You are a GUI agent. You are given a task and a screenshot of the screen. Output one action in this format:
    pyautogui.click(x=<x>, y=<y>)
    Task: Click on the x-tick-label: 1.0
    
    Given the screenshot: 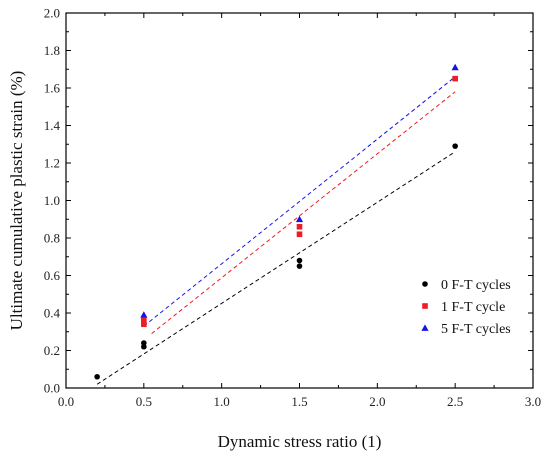 What is the action you would take?
    pyautogui.click(x=222, y=401)
    